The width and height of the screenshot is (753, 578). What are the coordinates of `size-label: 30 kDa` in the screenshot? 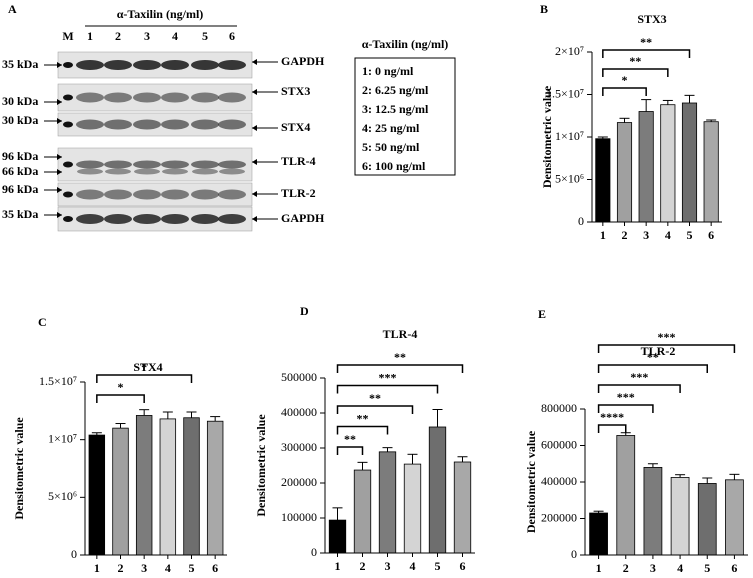 It's located at (20, 101).